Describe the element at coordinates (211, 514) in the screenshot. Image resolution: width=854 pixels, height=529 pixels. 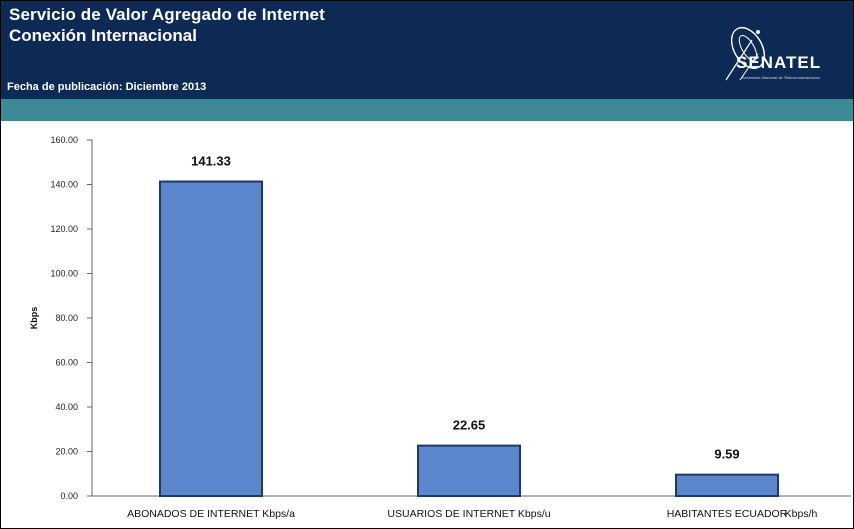
I see `x-category-label: ABONADOS DE INTERNET Kbps/a` at that location.